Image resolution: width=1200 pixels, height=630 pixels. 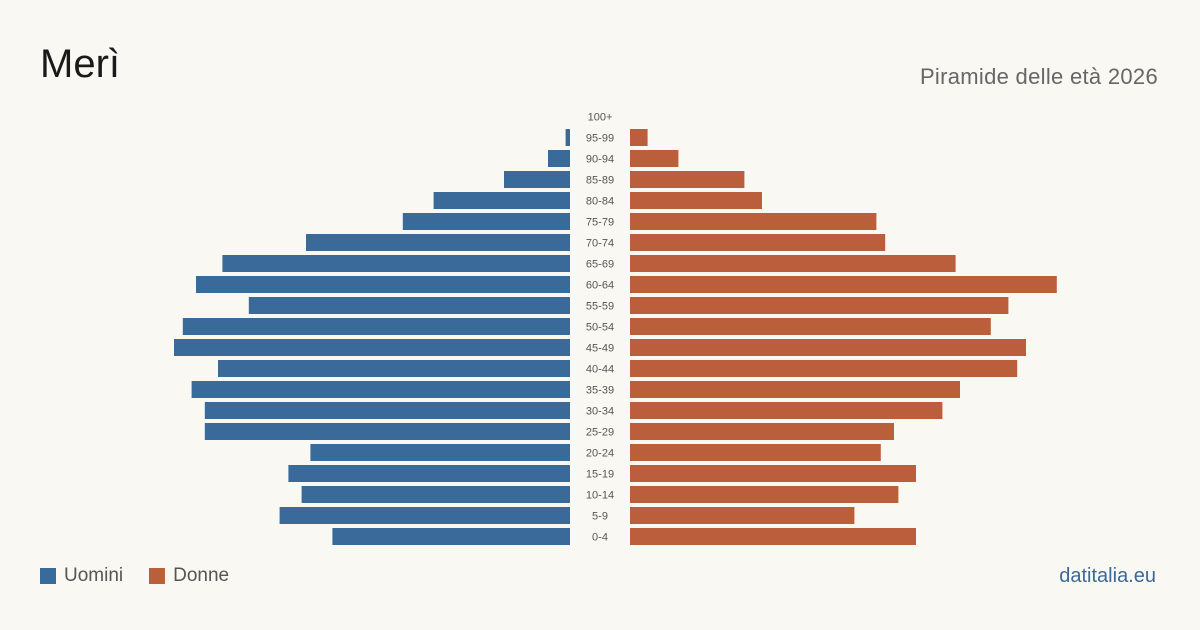 I want to click on age-label-50-54: 50-54, so click(x=600, y=328).